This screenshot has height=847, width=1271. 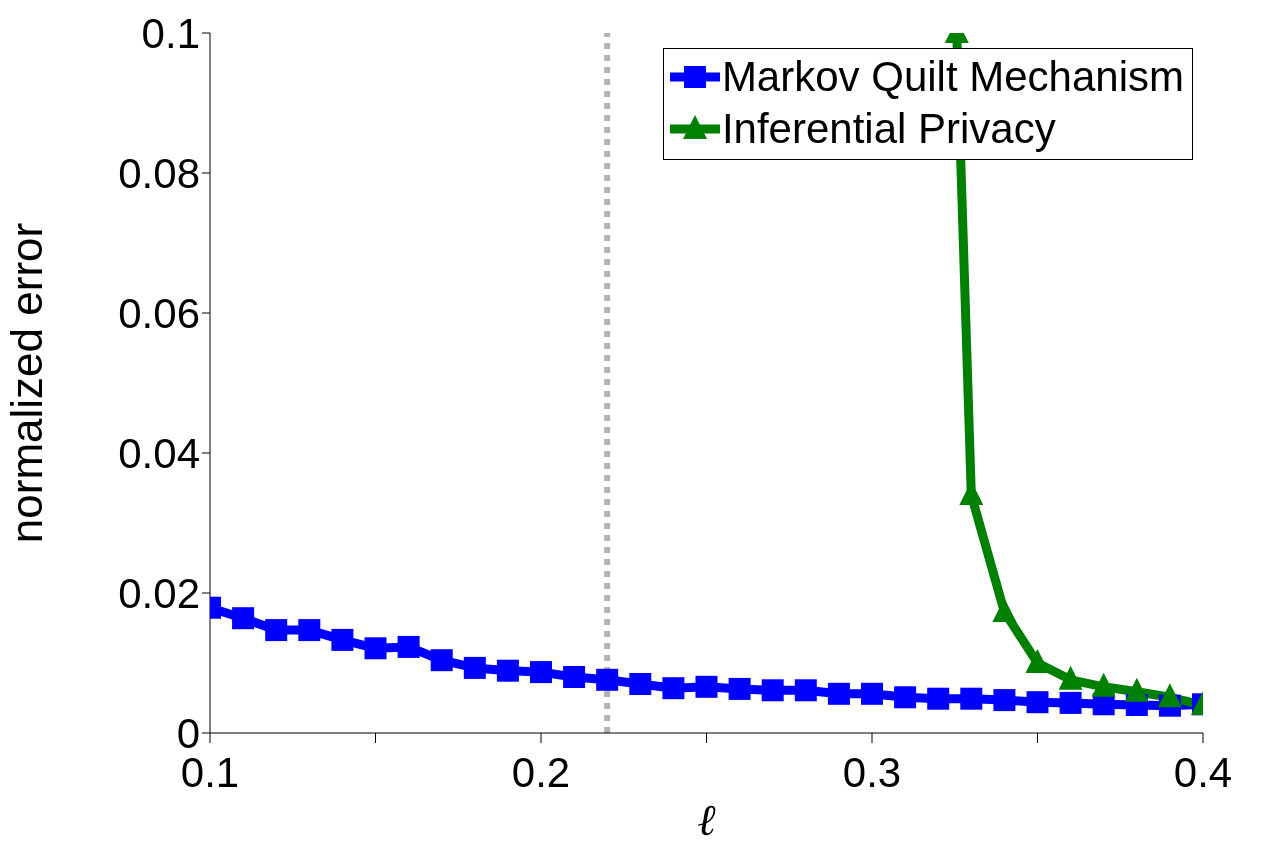 What do you see at coordinates (888, 129) in the screenshot?
I see `legend-label: Inferential Privacy` at bounding box center [888, 129].